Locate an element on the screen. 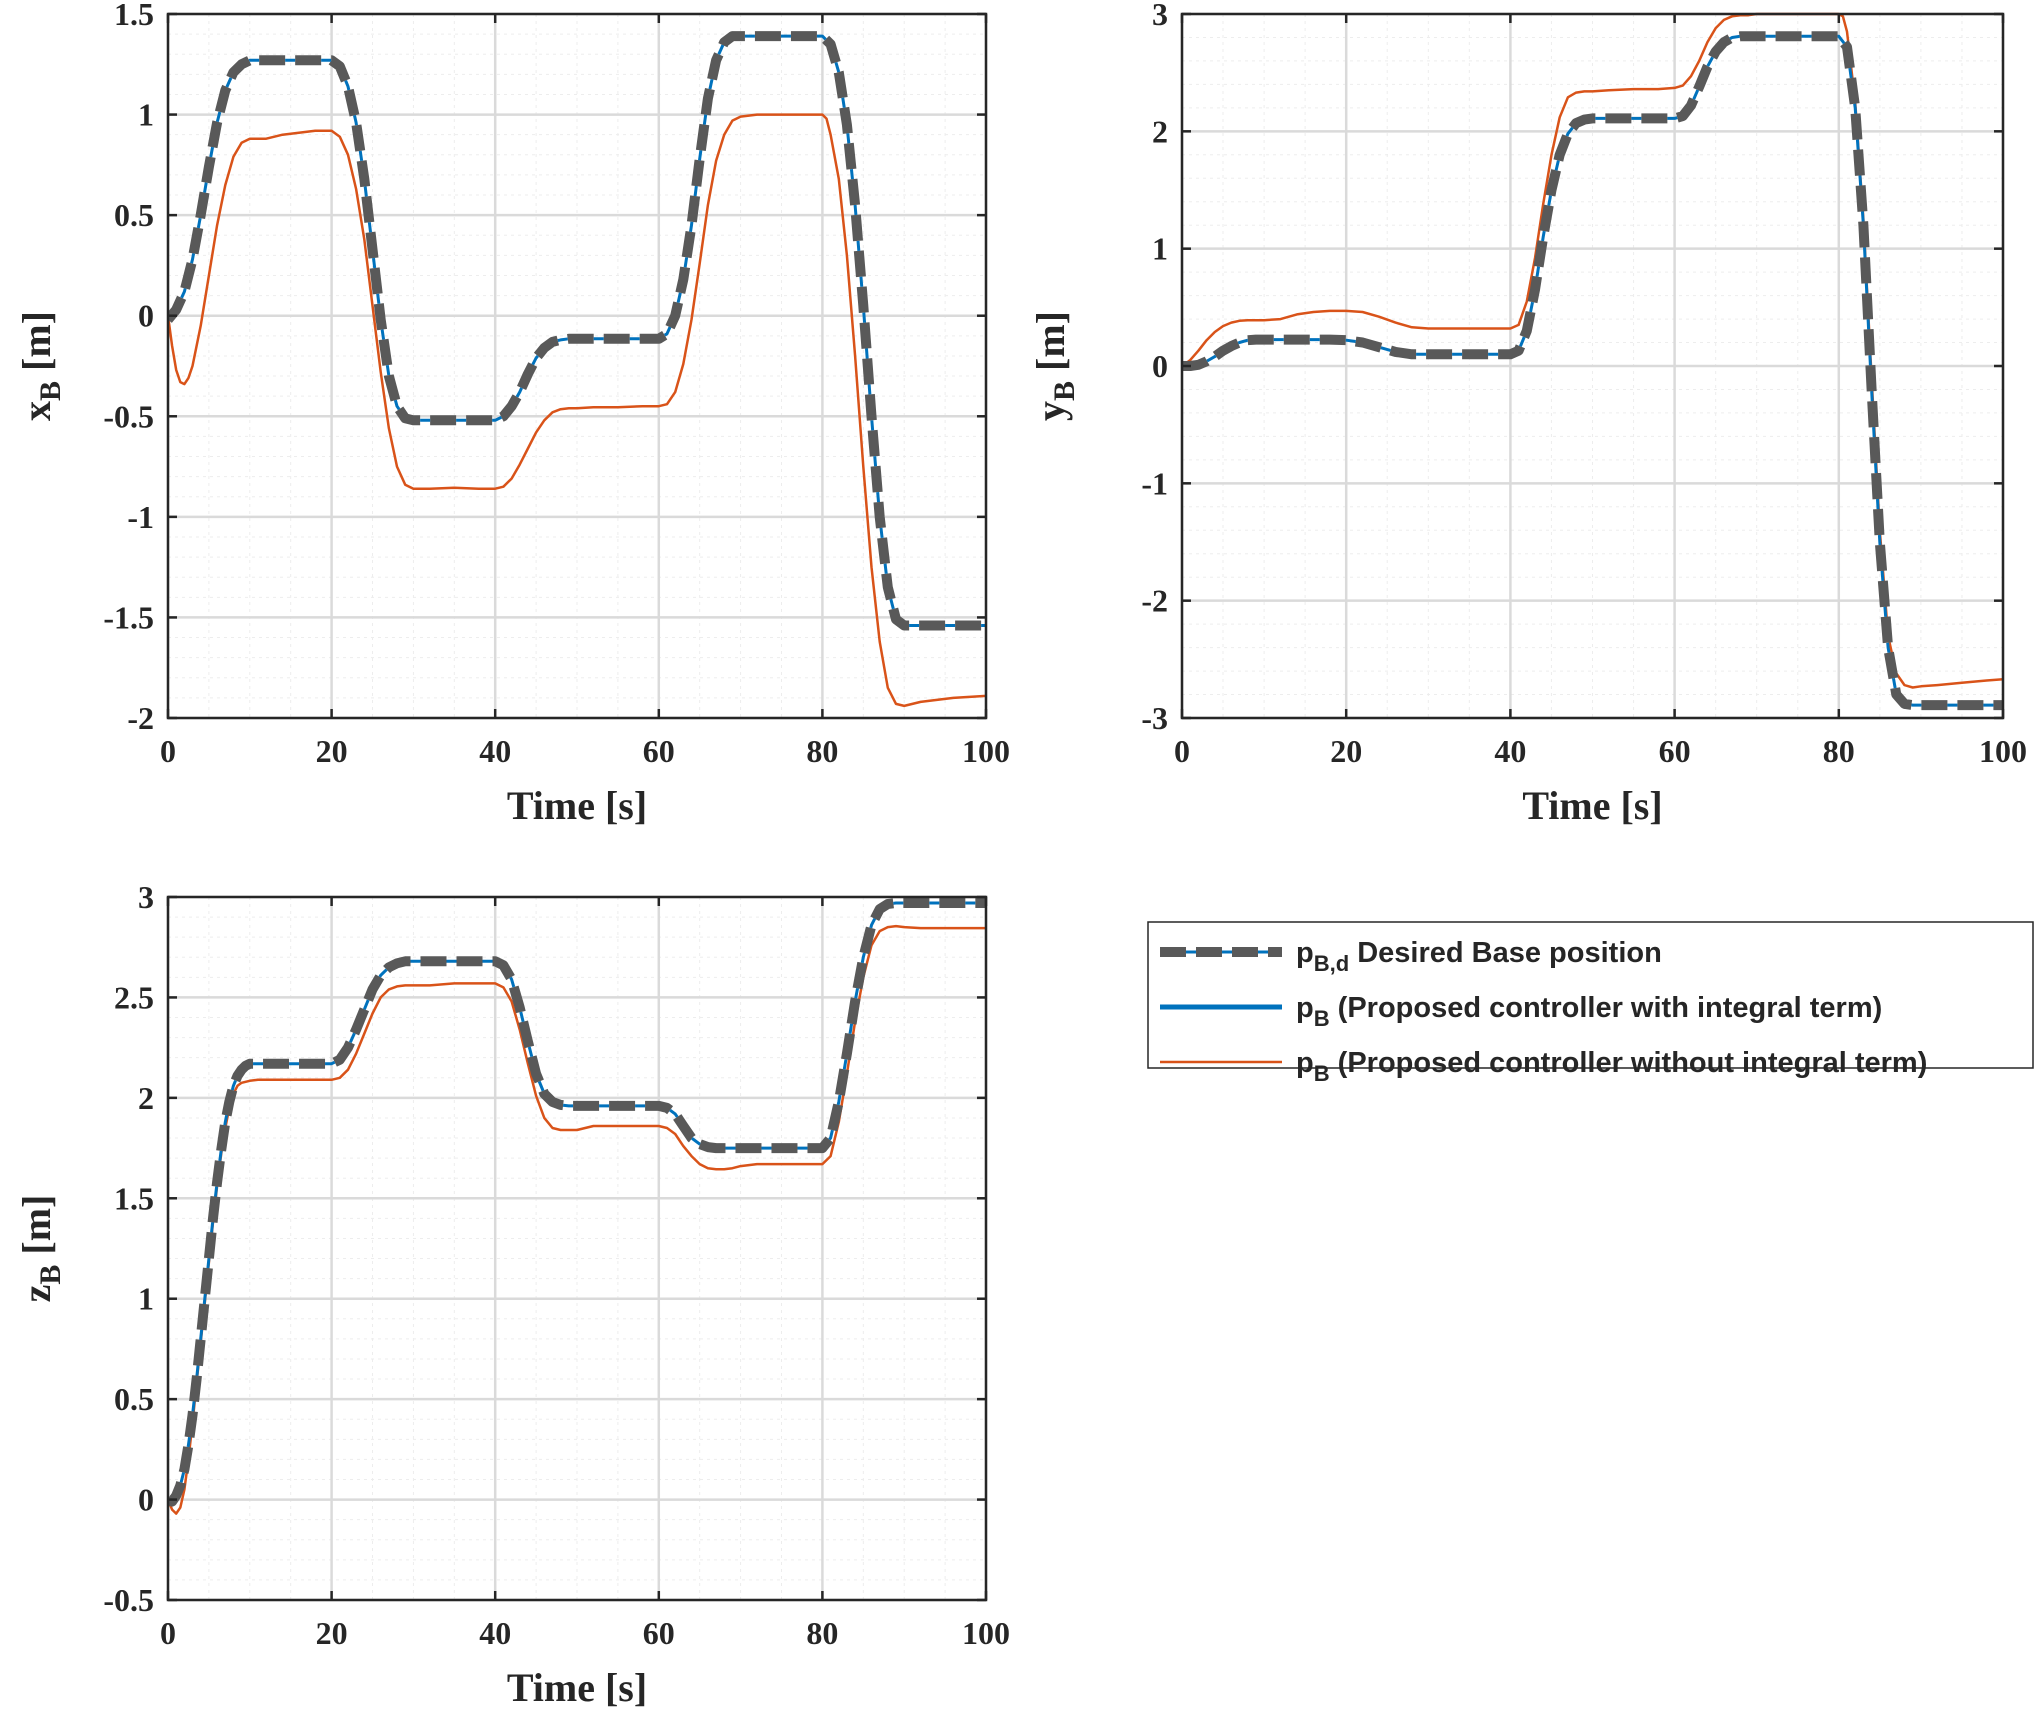 This screenshot has width=2039, height=1731. x-ylabel: xB [m] is located at coordinates (40, 366).